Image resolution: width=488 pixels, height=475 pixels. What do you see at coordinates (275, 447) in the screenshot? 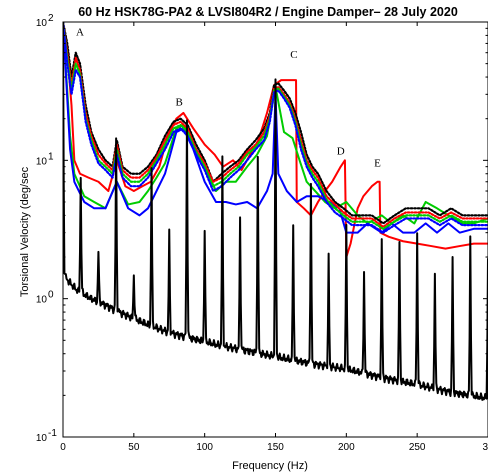
I see `x-tick-label-3: 150` at bounding box center [275, 447].